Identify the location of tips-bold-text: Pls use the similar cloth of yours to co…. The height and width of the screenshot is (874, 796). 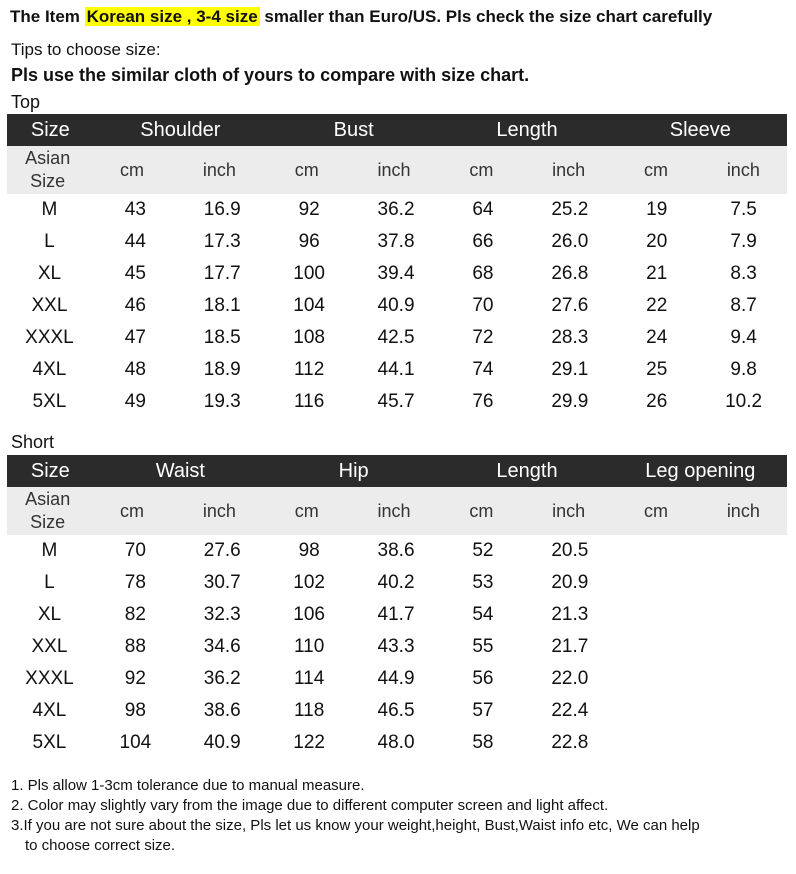
(270, 75).